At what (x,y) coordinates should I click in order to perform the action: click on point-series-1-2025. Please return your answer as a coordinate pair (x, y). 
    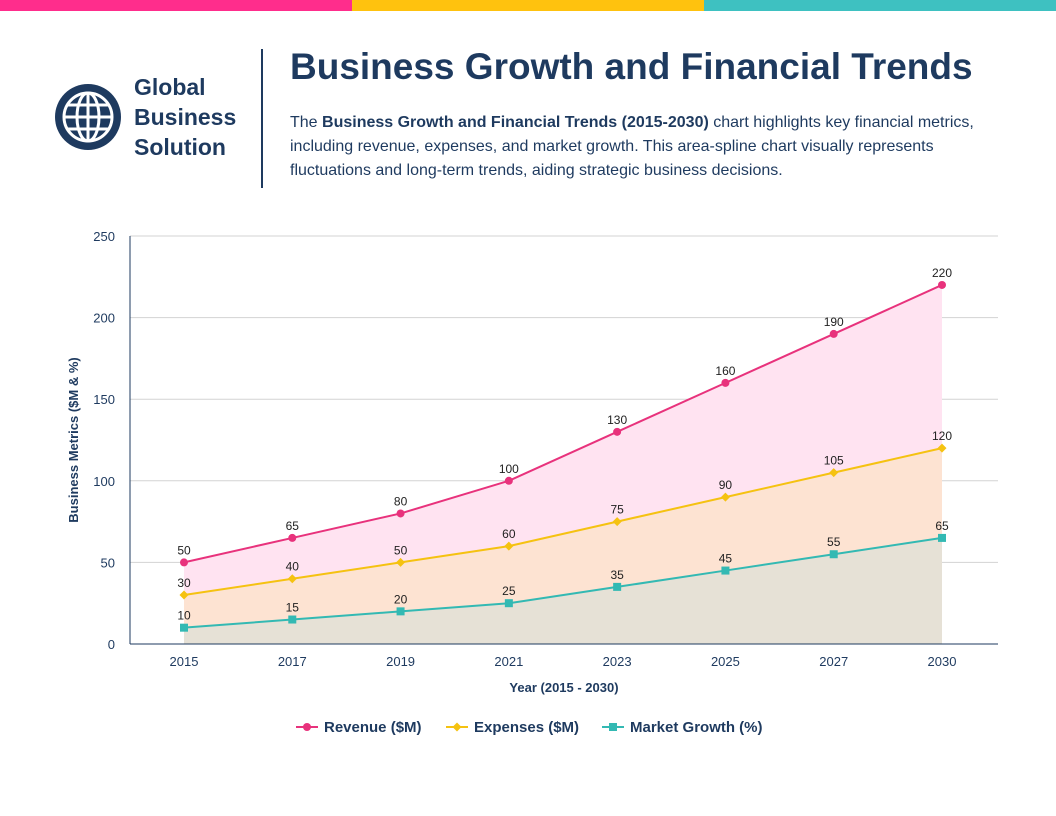
    Looking at the image, I should click on (725, 497).